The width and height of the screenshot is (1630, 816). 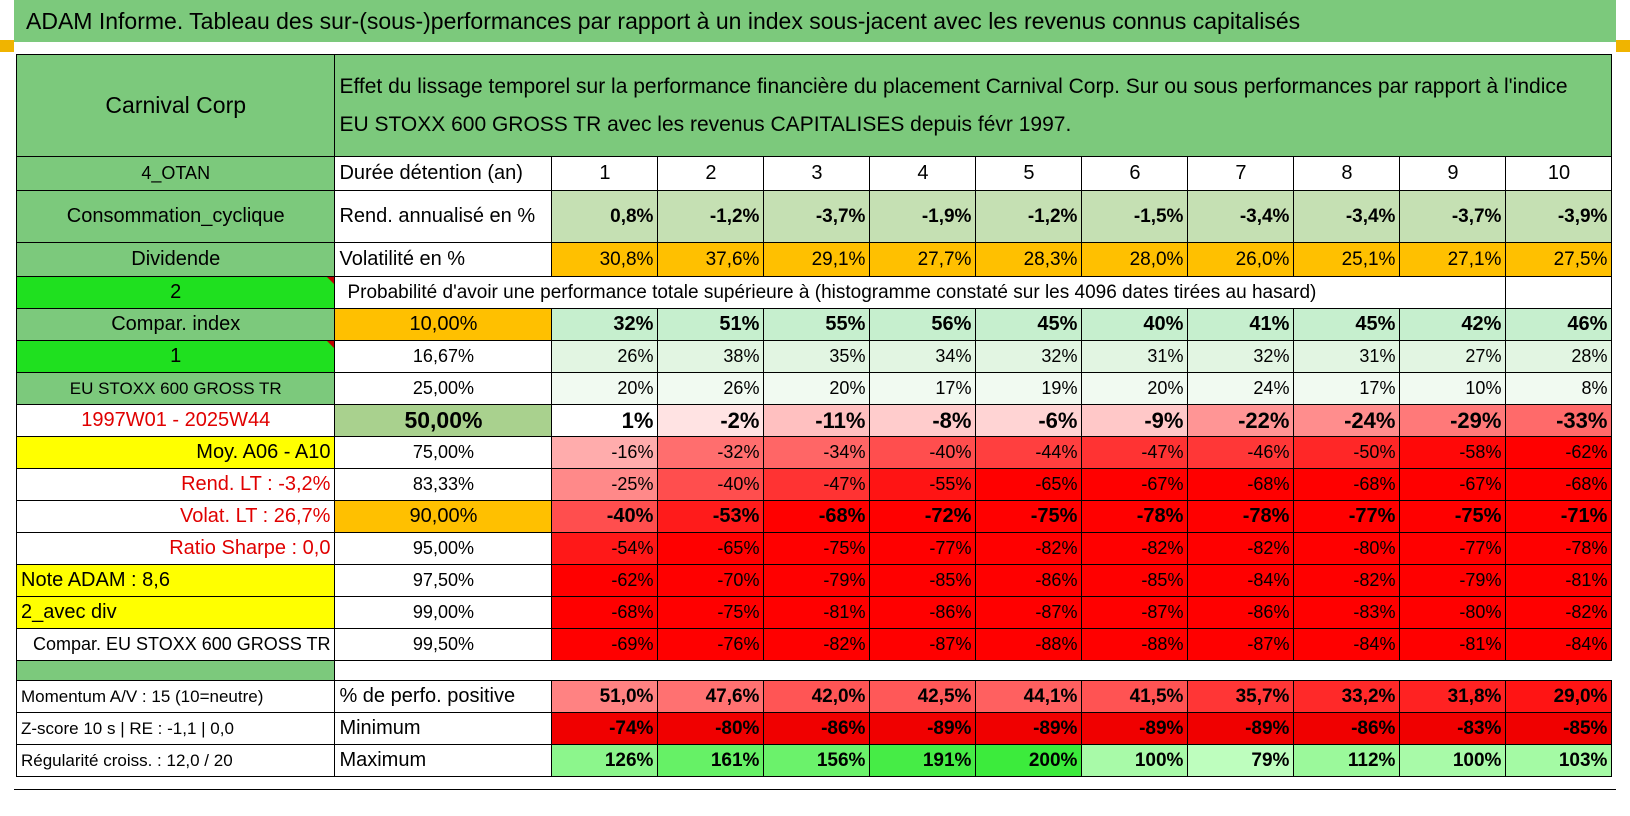 What do you see at coordinates (605, 760) in the screenshot?
I see `maximum-value: 126%` at bounding box center [605, 760].